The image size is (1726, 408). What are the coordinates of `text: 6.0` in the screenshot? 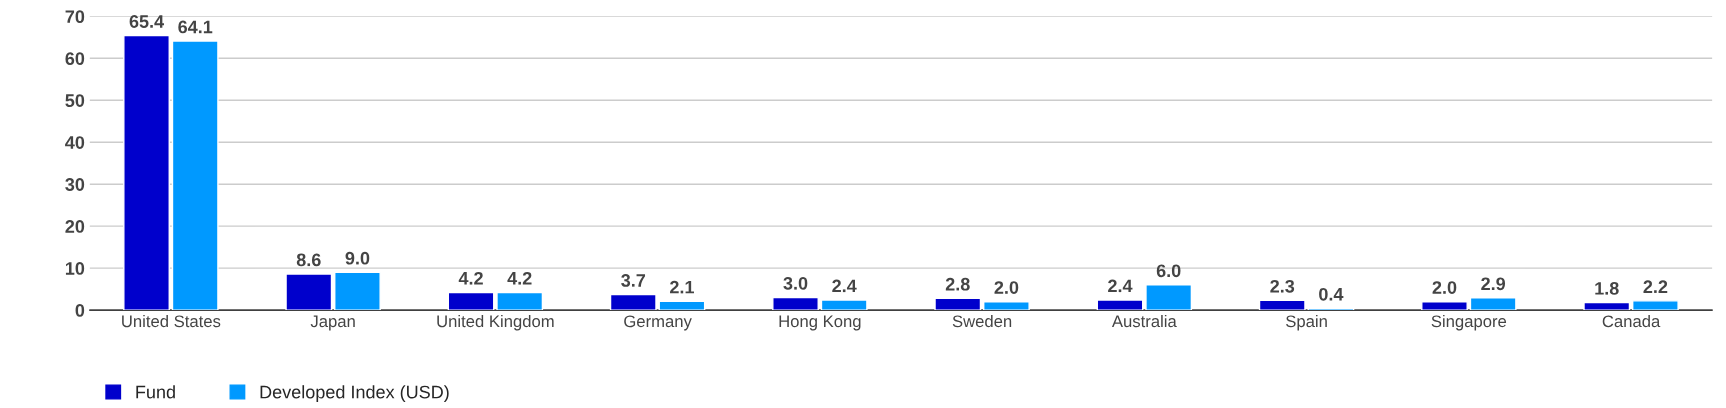 It's located at (1168, 271).